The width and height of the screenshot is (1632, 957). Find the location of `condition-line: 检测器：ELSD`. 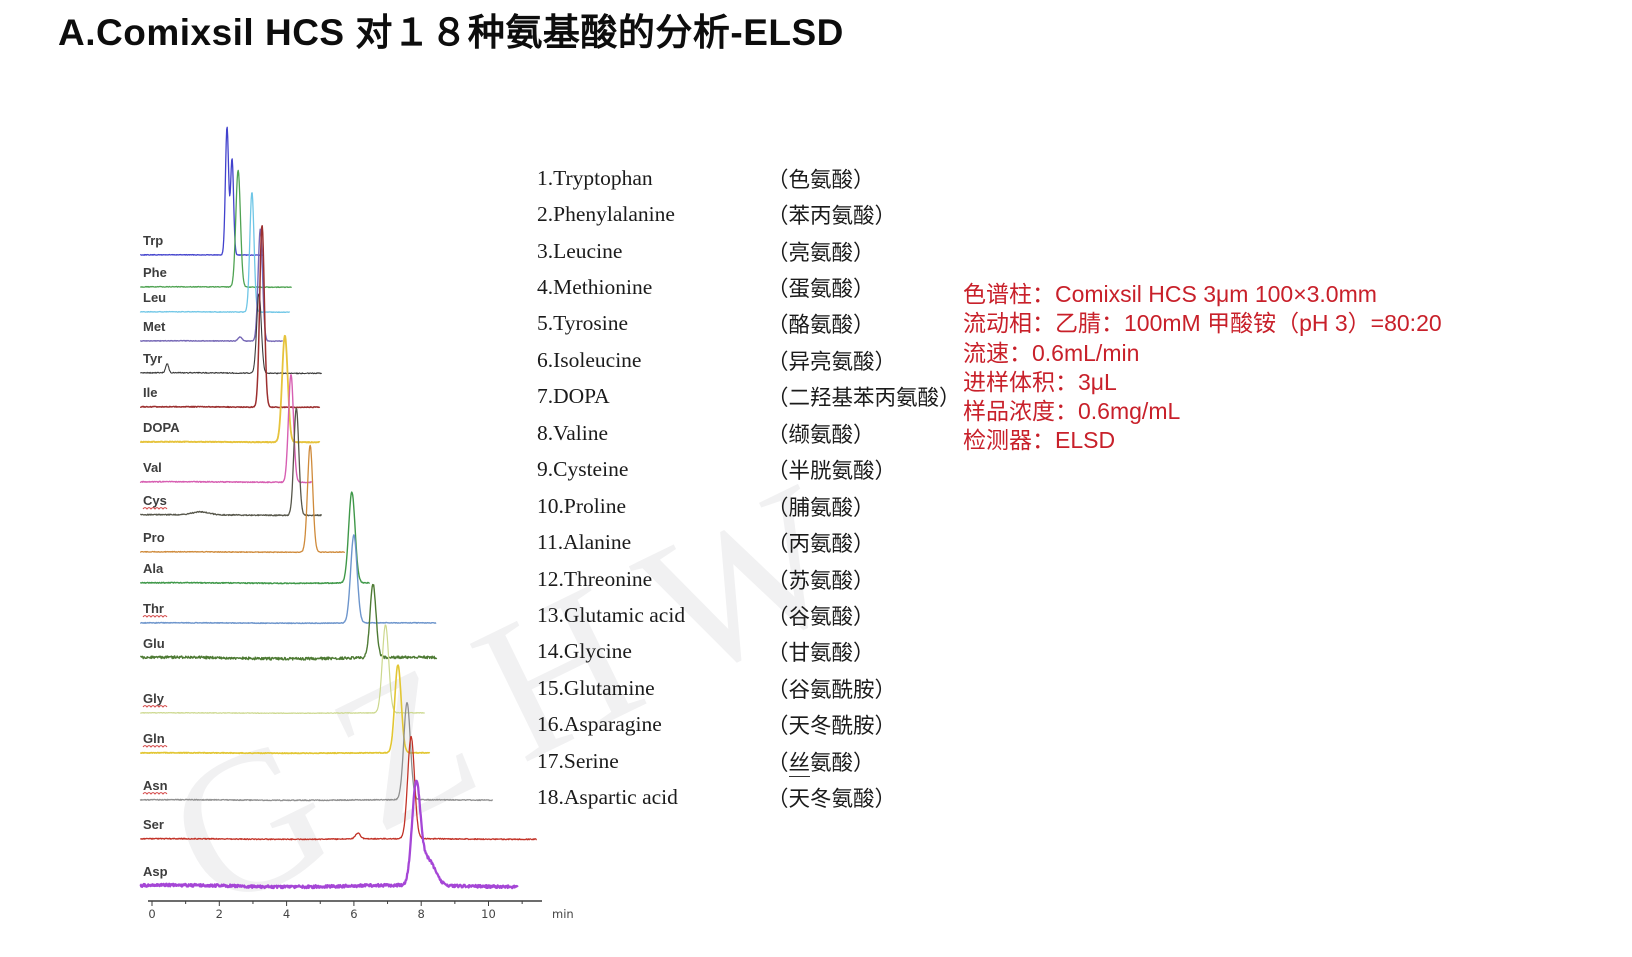

condition-line: 检测器：ELSD is located at coordinates (1039, 440).